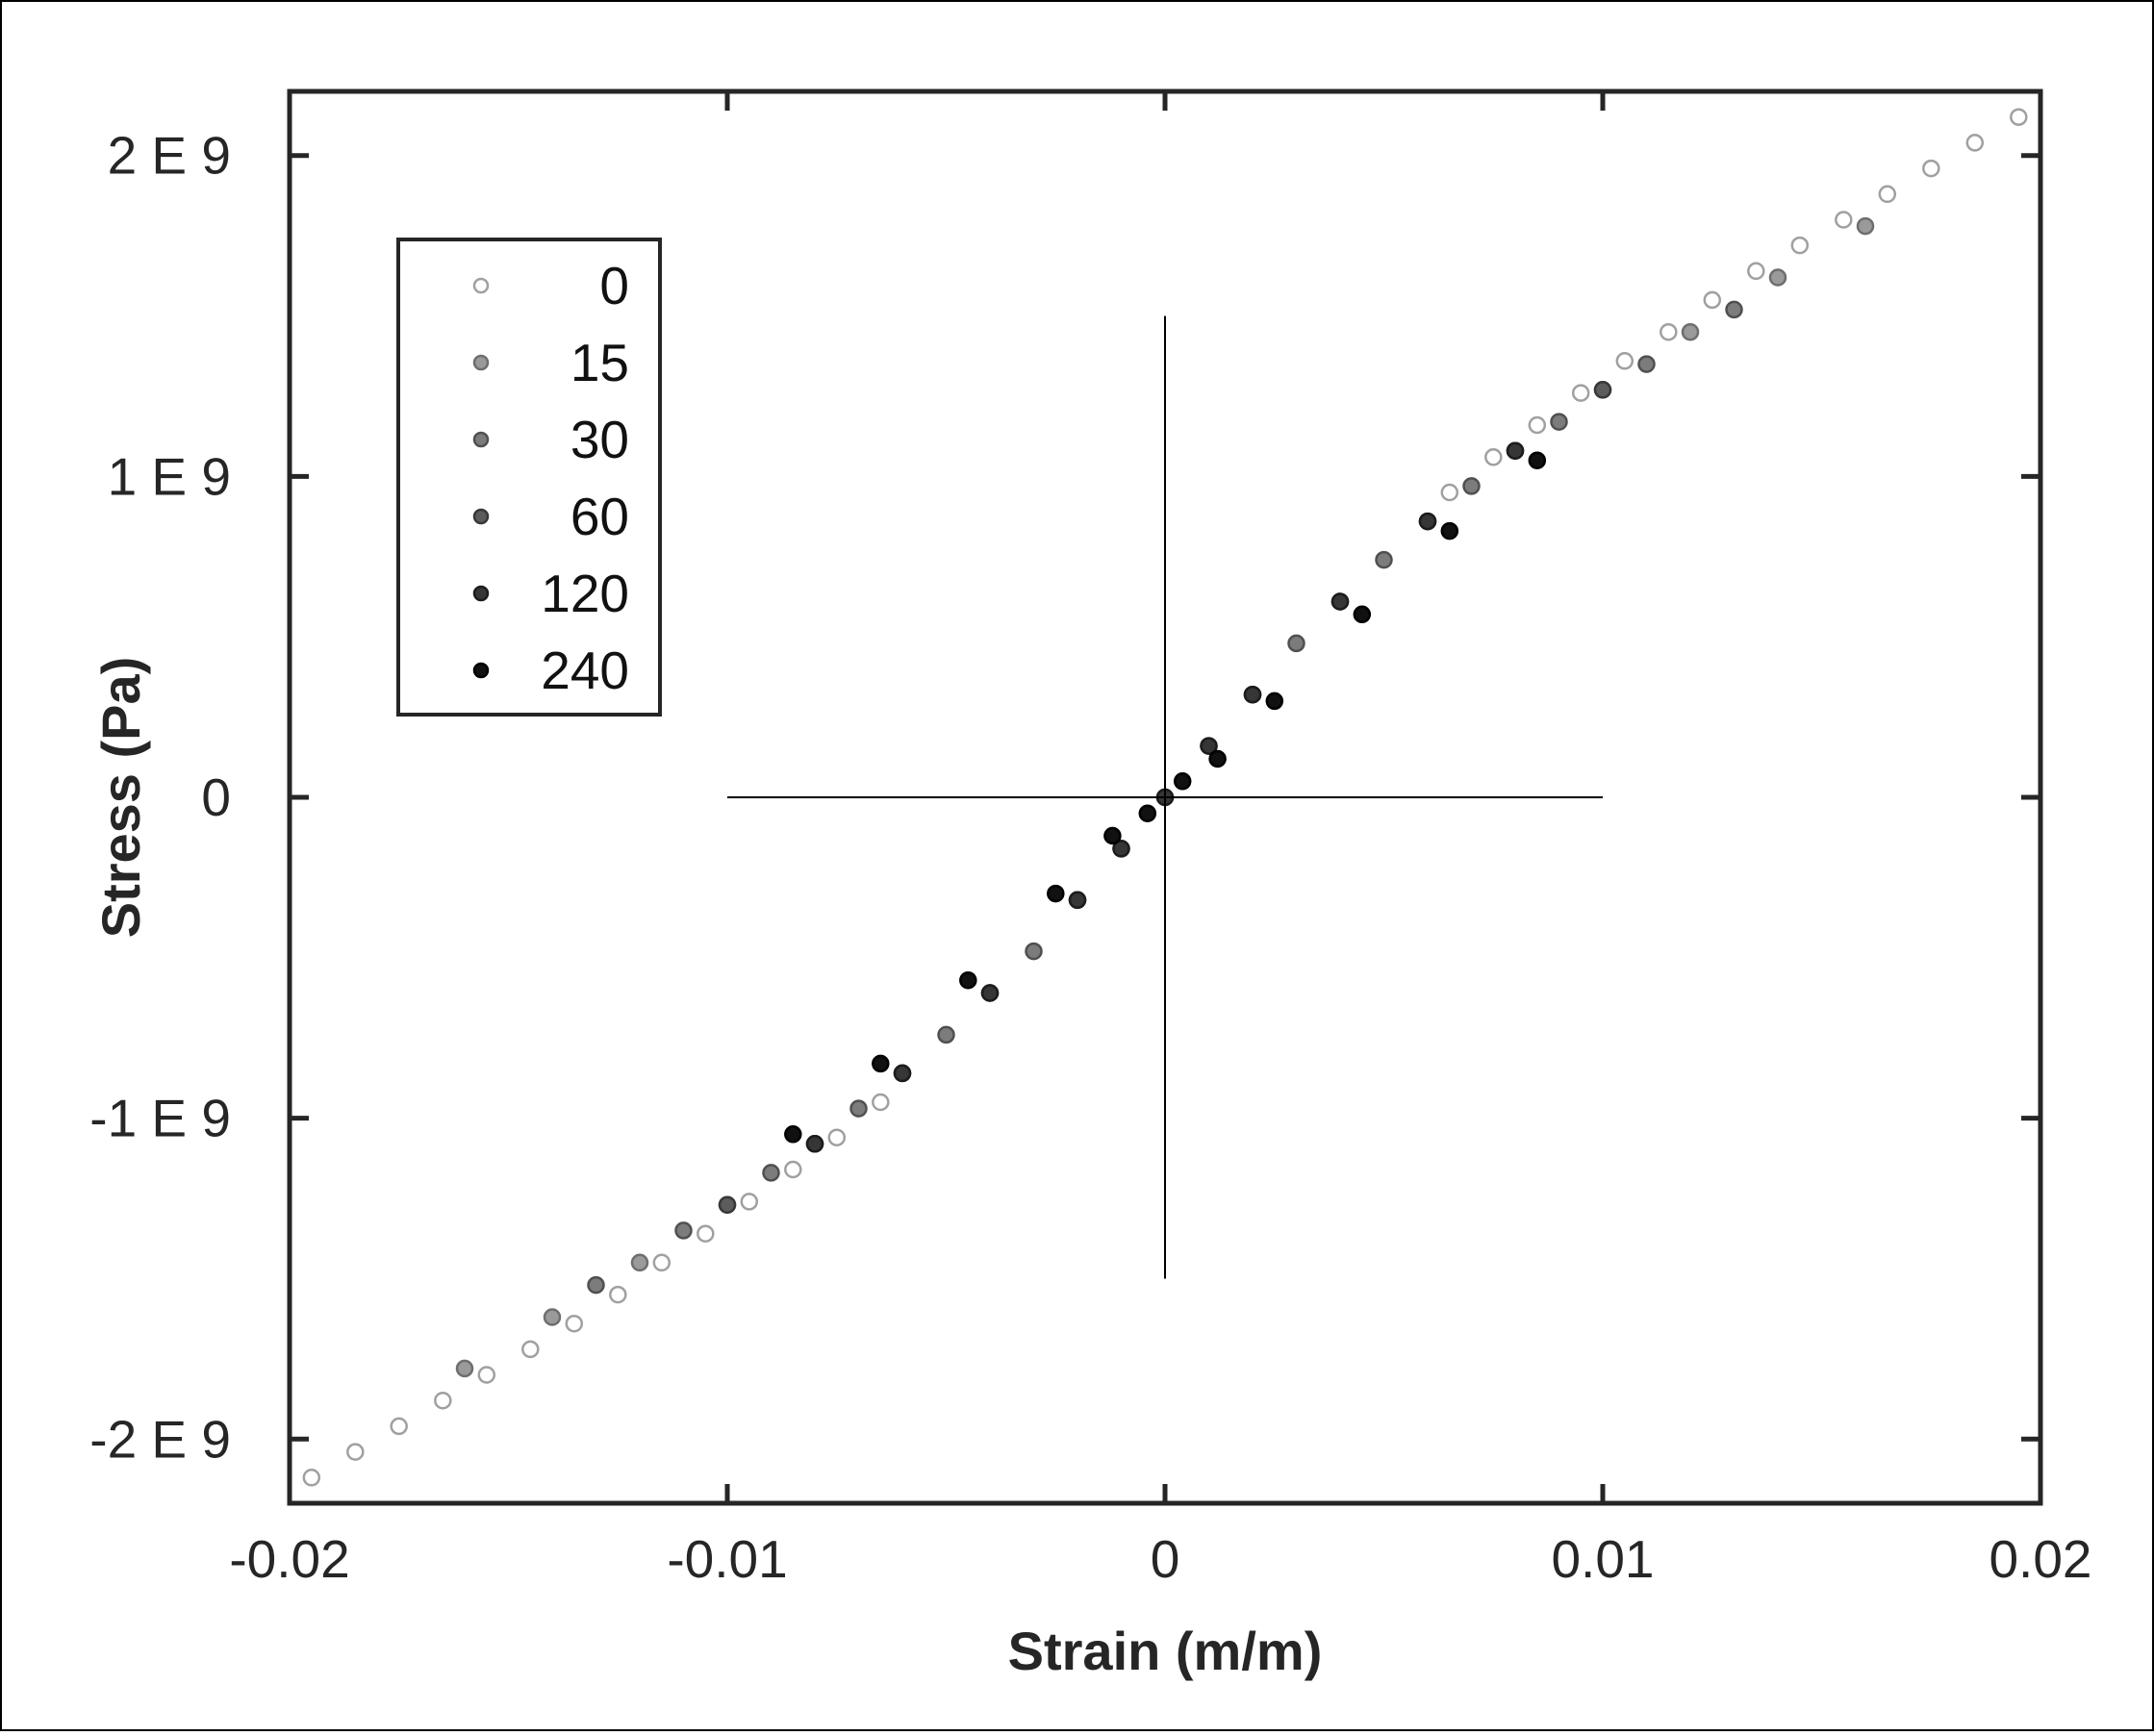 Image resolution: width=2154 pixels, height=1736 pixels. Describe the element at coordinates (599, 516) in the screenshot. I see `legend-label: 60` at that location.